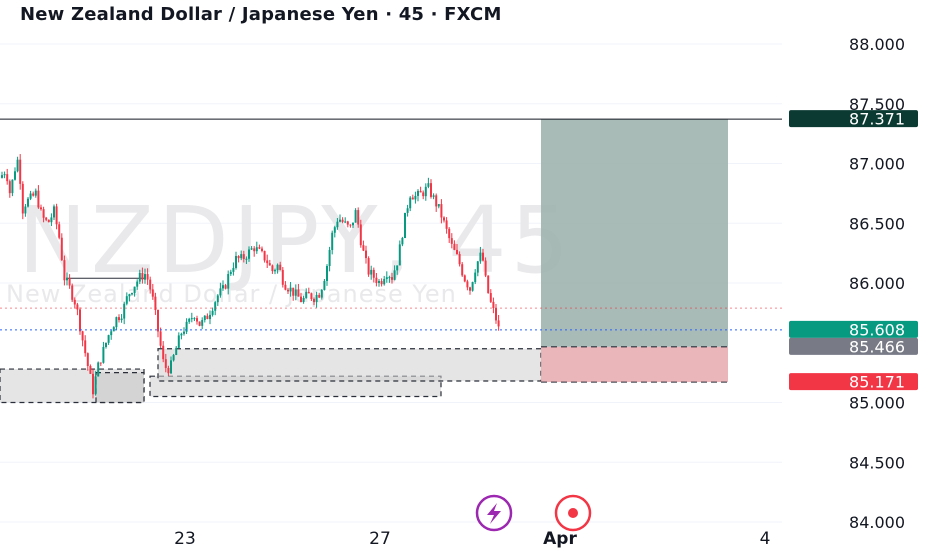 The height and width of the screenshot is (555, 932). I want to click on y-tick-label: 87.500, so click(877, 104).